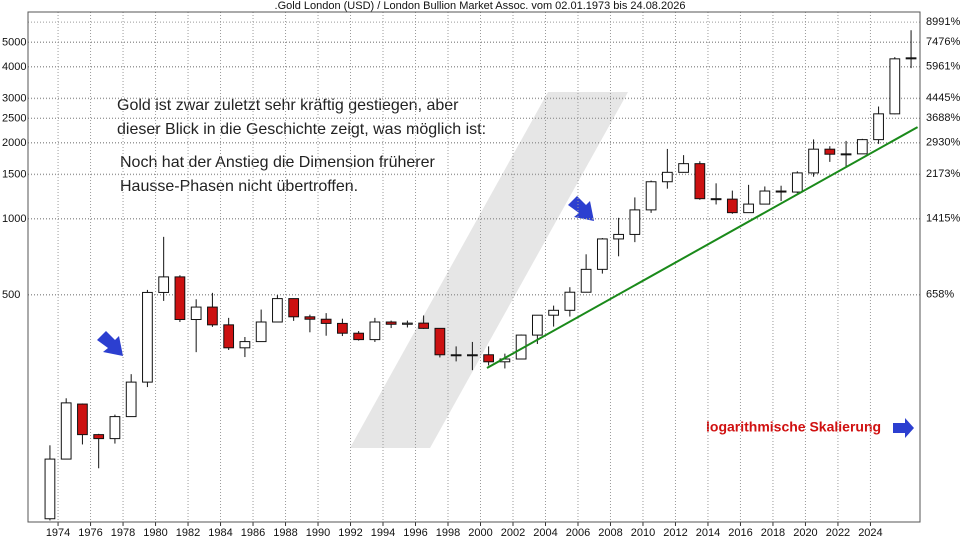 This screenshot has width=960, height=540. I want to click on y-tick-label: 500, so click(11, 295).